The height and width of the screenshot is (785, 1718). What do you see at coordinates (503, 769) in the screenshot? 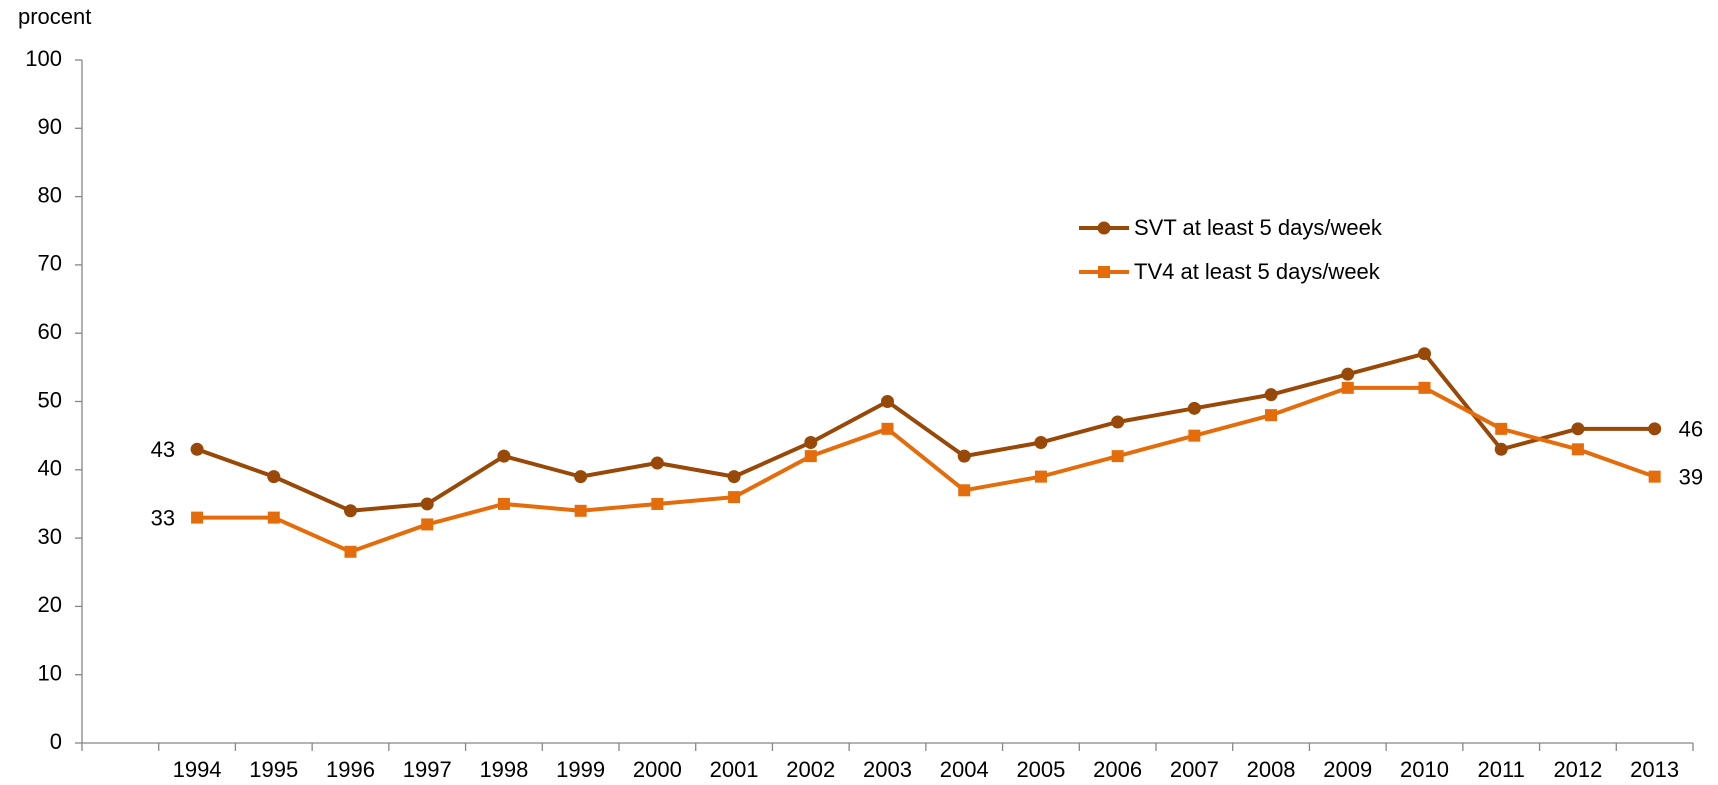
I see `x-tick-label: 1998` at bounding box center [503, 769].